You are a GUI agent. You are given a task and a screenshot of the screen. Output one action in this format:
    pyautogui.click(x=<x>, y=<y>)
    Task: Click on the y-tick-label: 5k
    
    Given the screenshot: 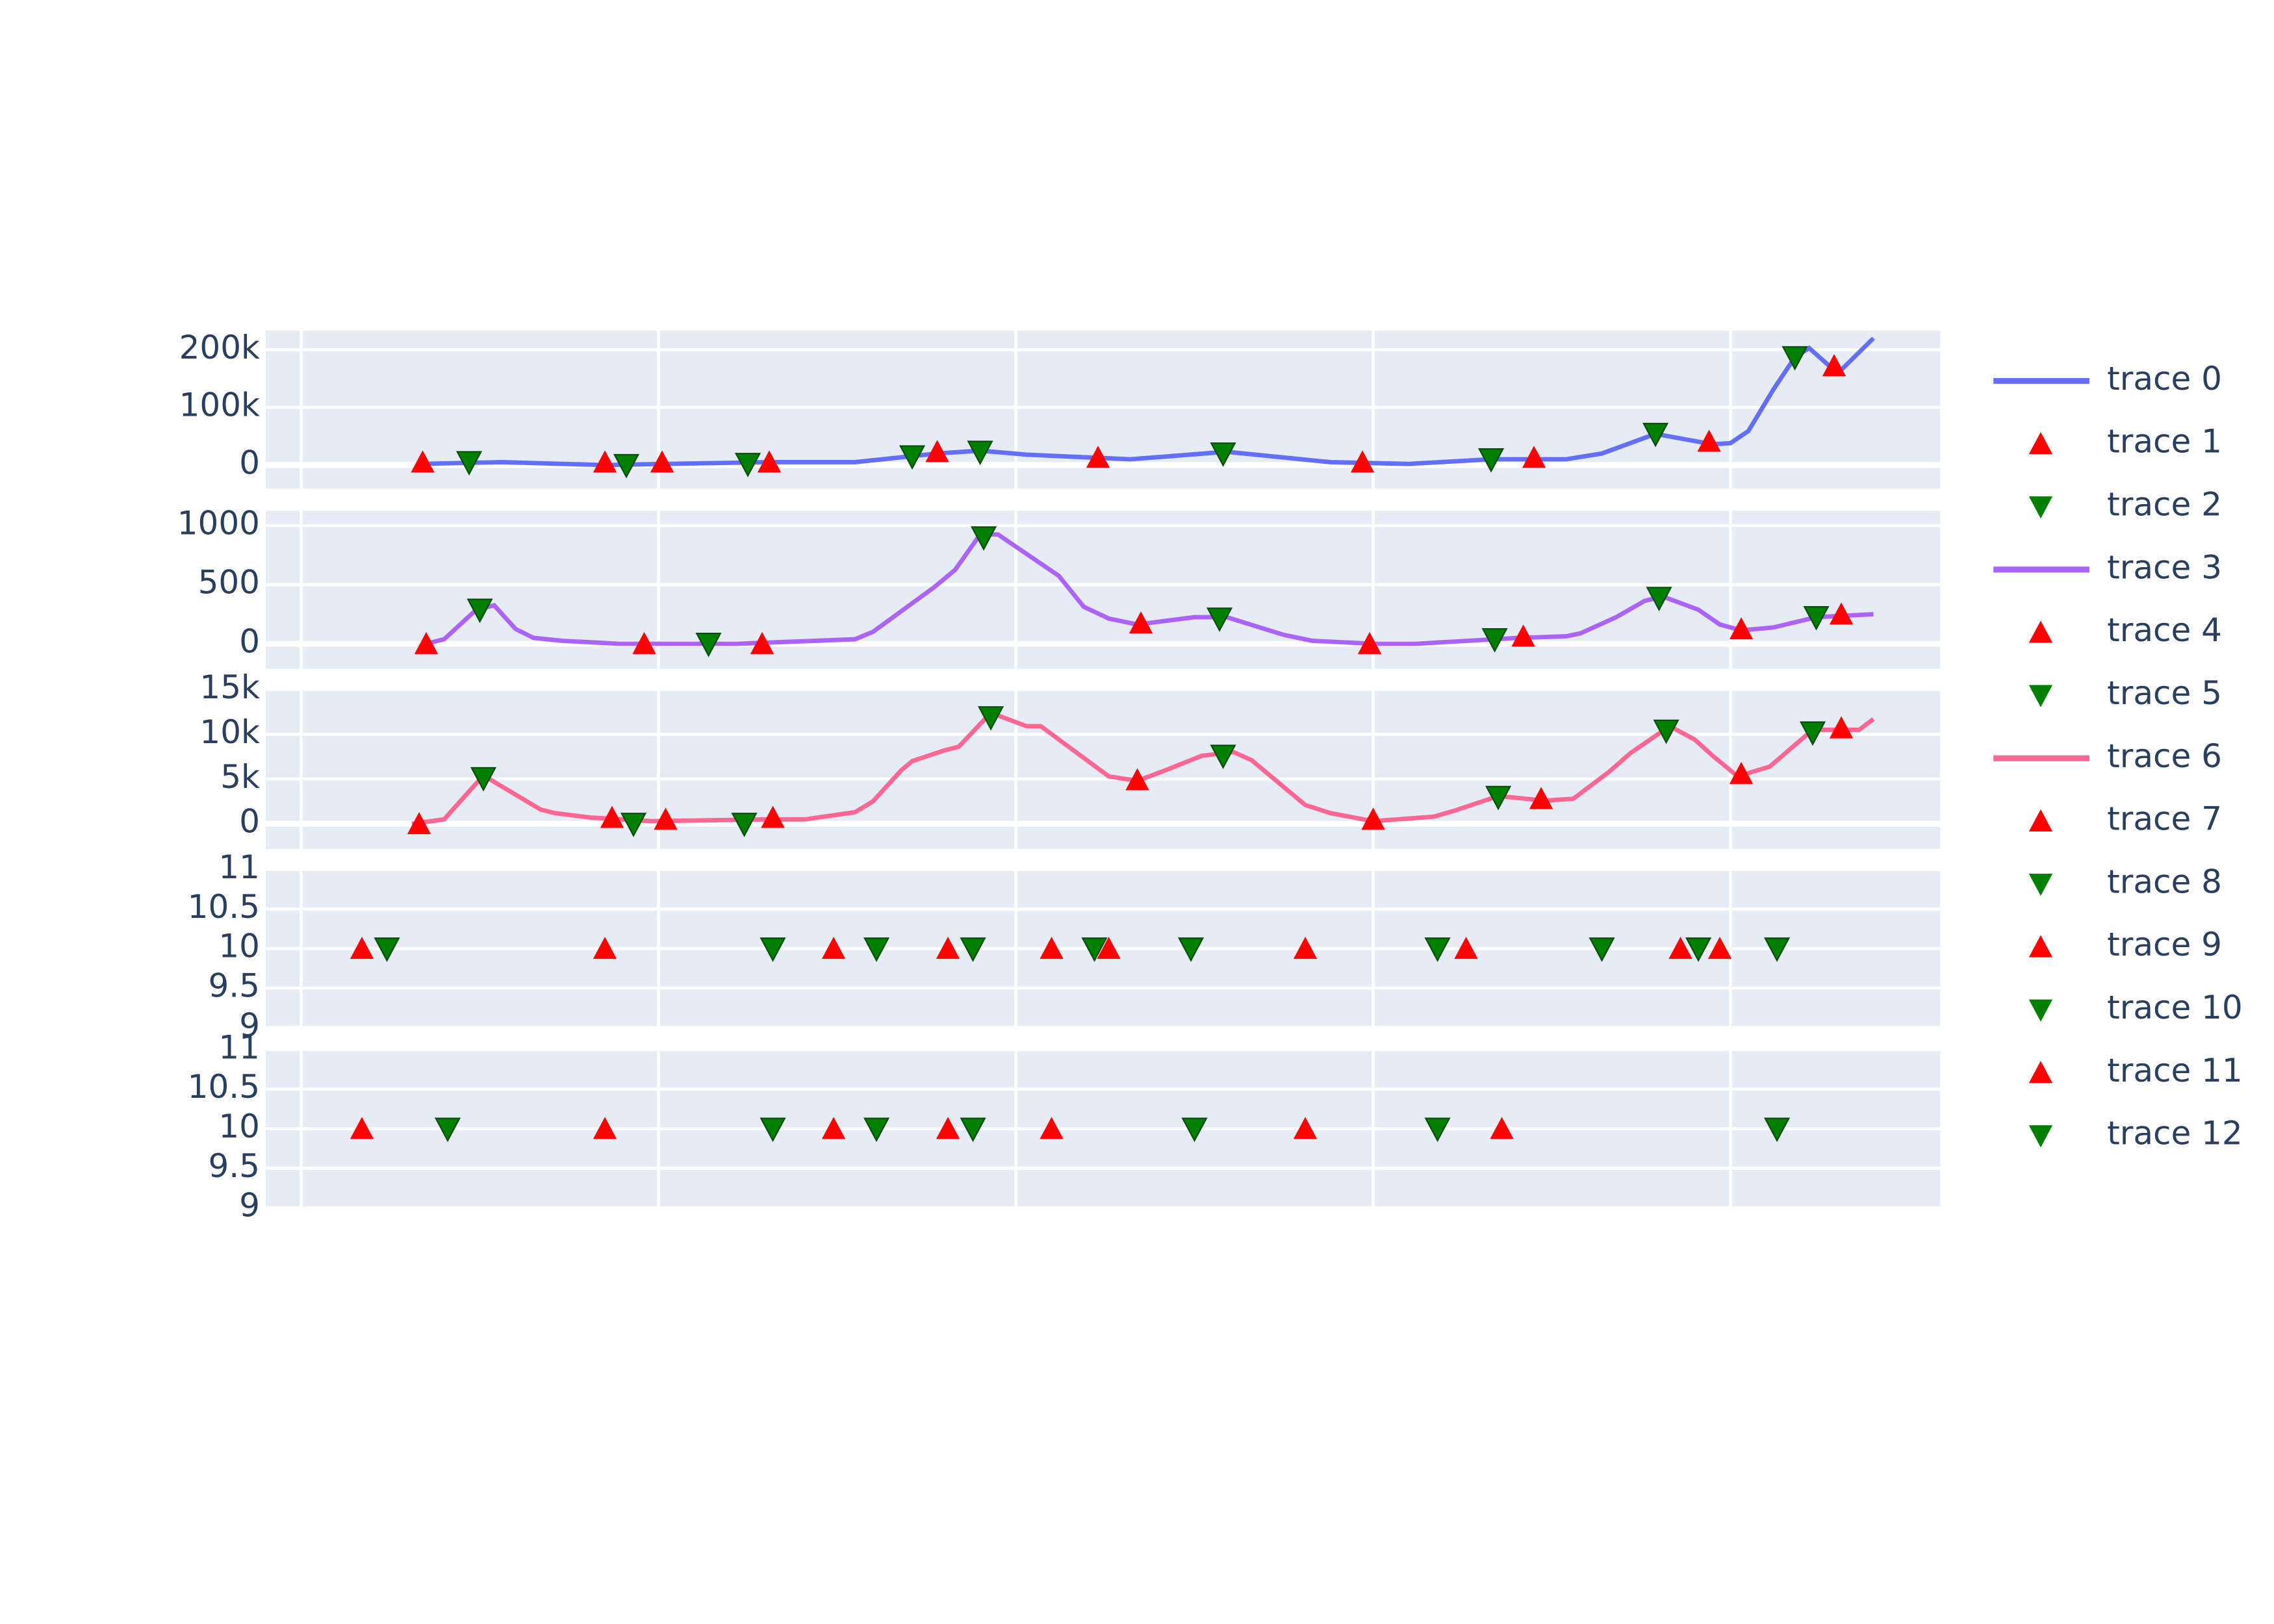 What is the action you would take?
    pyautogui.click(x=240, y=777)
    